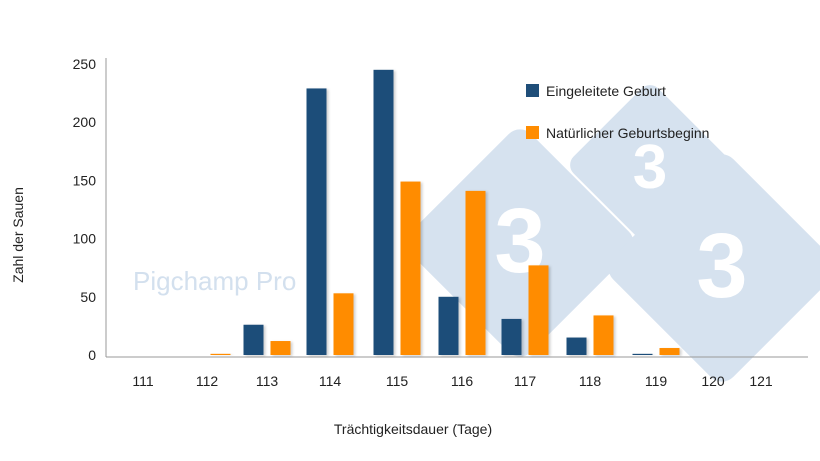  I want to click on legend-swatch-natural, so click(532, 132).